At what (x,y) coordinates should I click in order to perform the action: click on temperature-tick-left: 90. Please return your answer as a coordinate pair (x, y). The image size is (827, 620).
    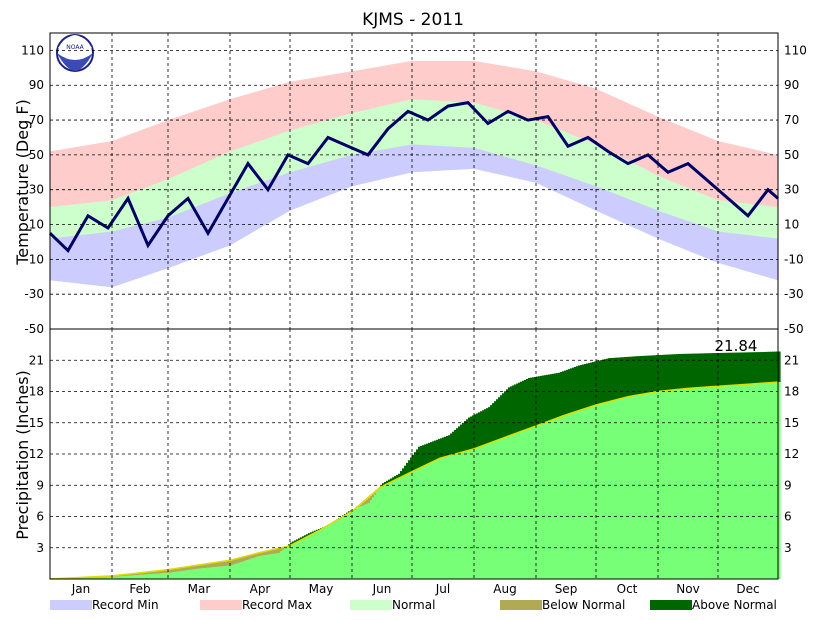
    Looking at the image, I should click on (36, 85).